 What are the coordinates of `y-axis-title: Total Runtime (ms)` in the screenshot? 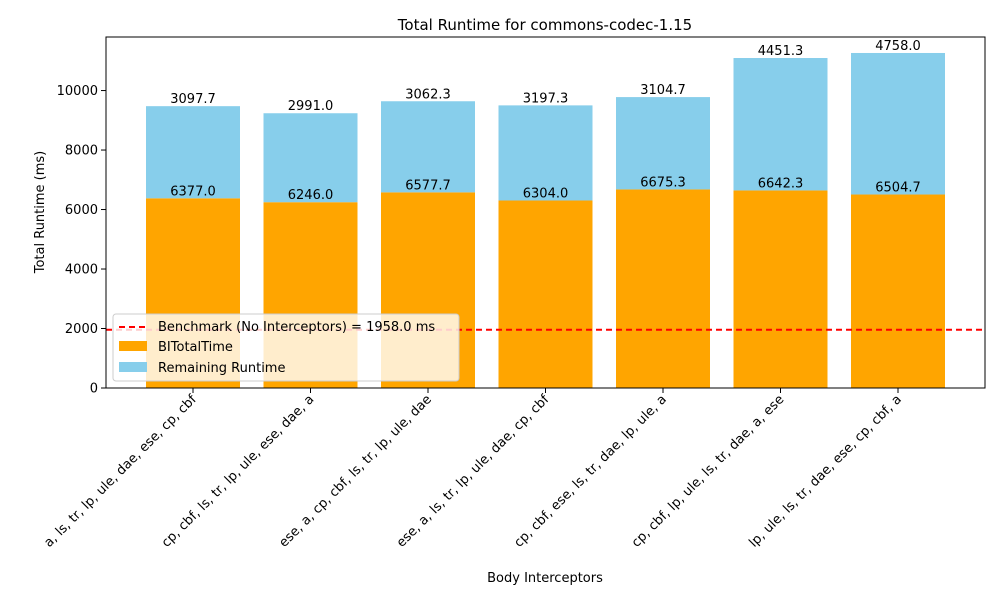 It's located at (40, 213).